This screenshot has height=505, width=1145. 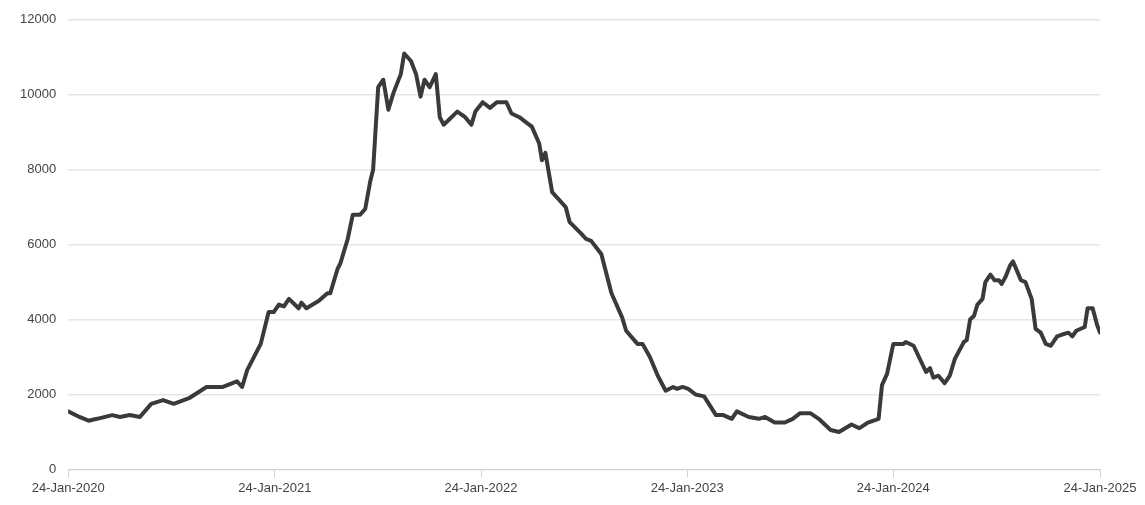 What do you see at coordinates (42, 169) in the screenshot?
I see `y-tick-label: 8000` at bounding box center [42, 169].